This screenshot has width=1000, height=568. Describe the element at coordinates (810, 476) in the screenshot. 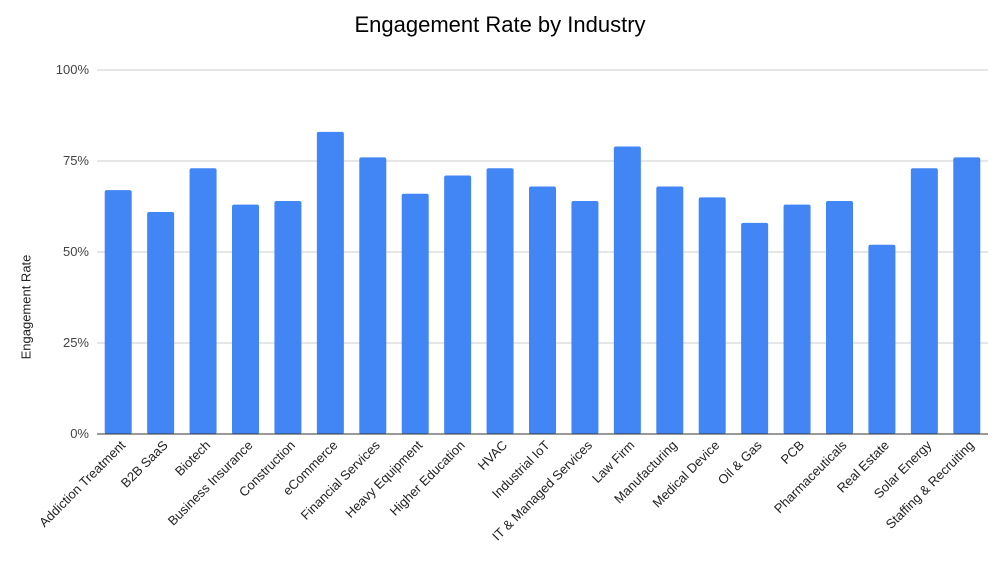

I see `x-tick-label: Pharmaceuticals` at that location.